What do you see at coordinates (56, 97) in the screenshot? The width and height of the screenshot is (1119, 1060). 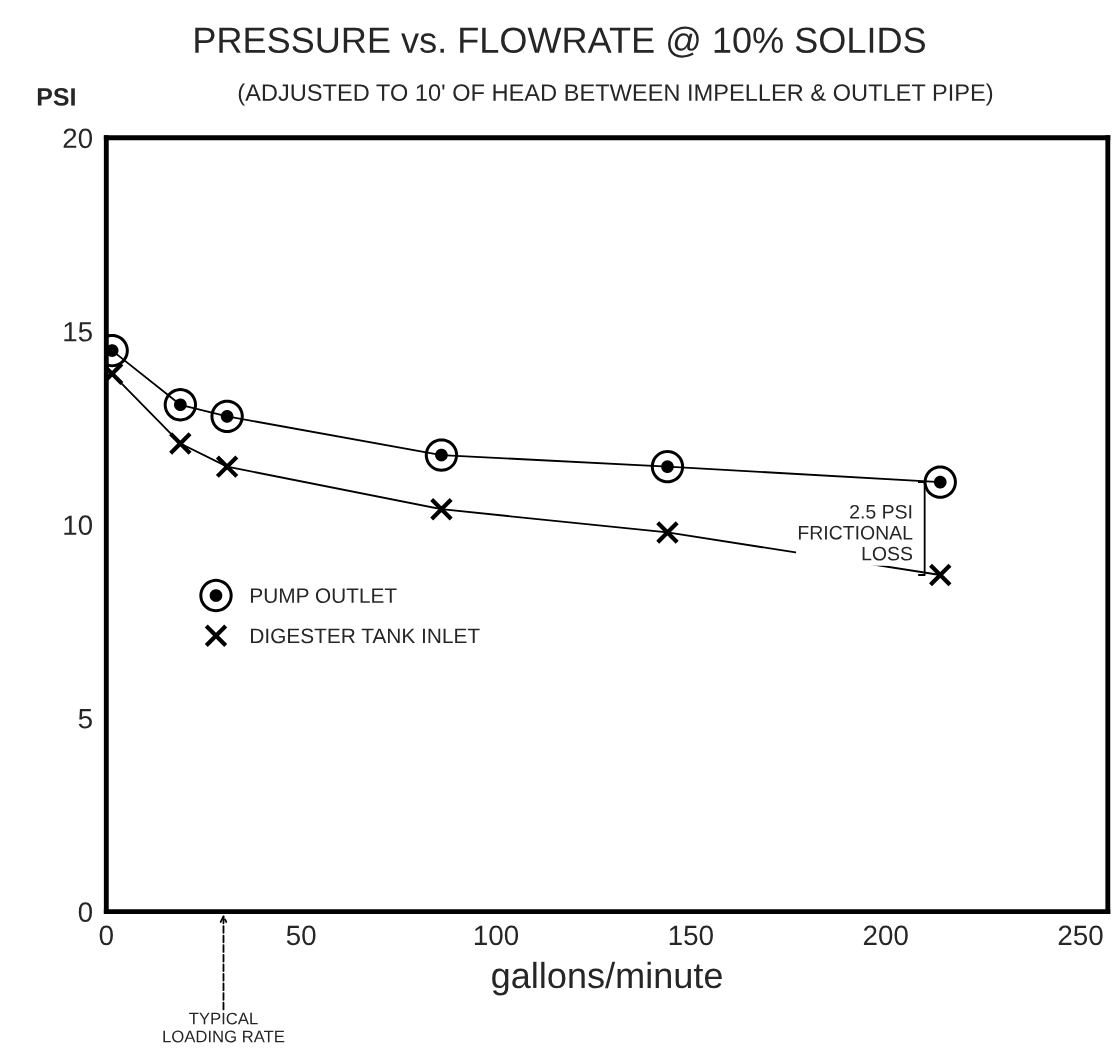 I see `y-axis-title: PSI` at bounding box center [56, 97].